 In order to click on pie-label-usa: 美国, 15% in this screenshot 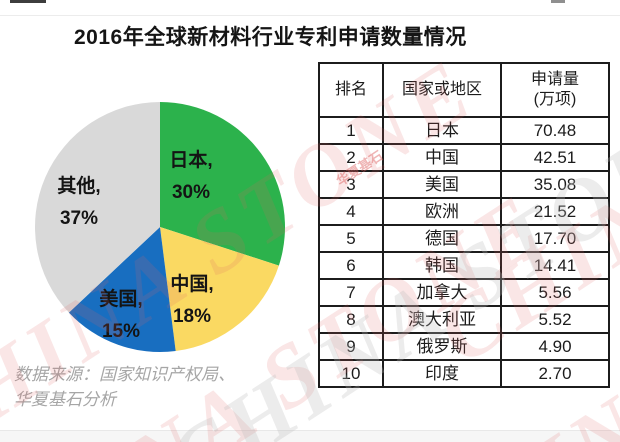, I will do `click(121, 315)`.